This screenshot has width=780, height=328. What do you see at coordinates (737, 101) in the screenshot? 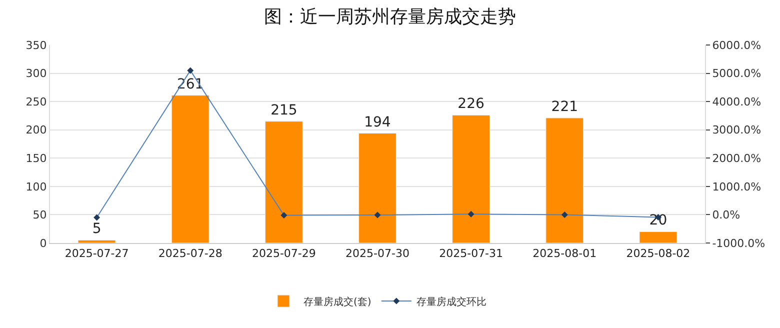
I see `y2-tick-label: 4000.0%` at bounding box center [737, 101].